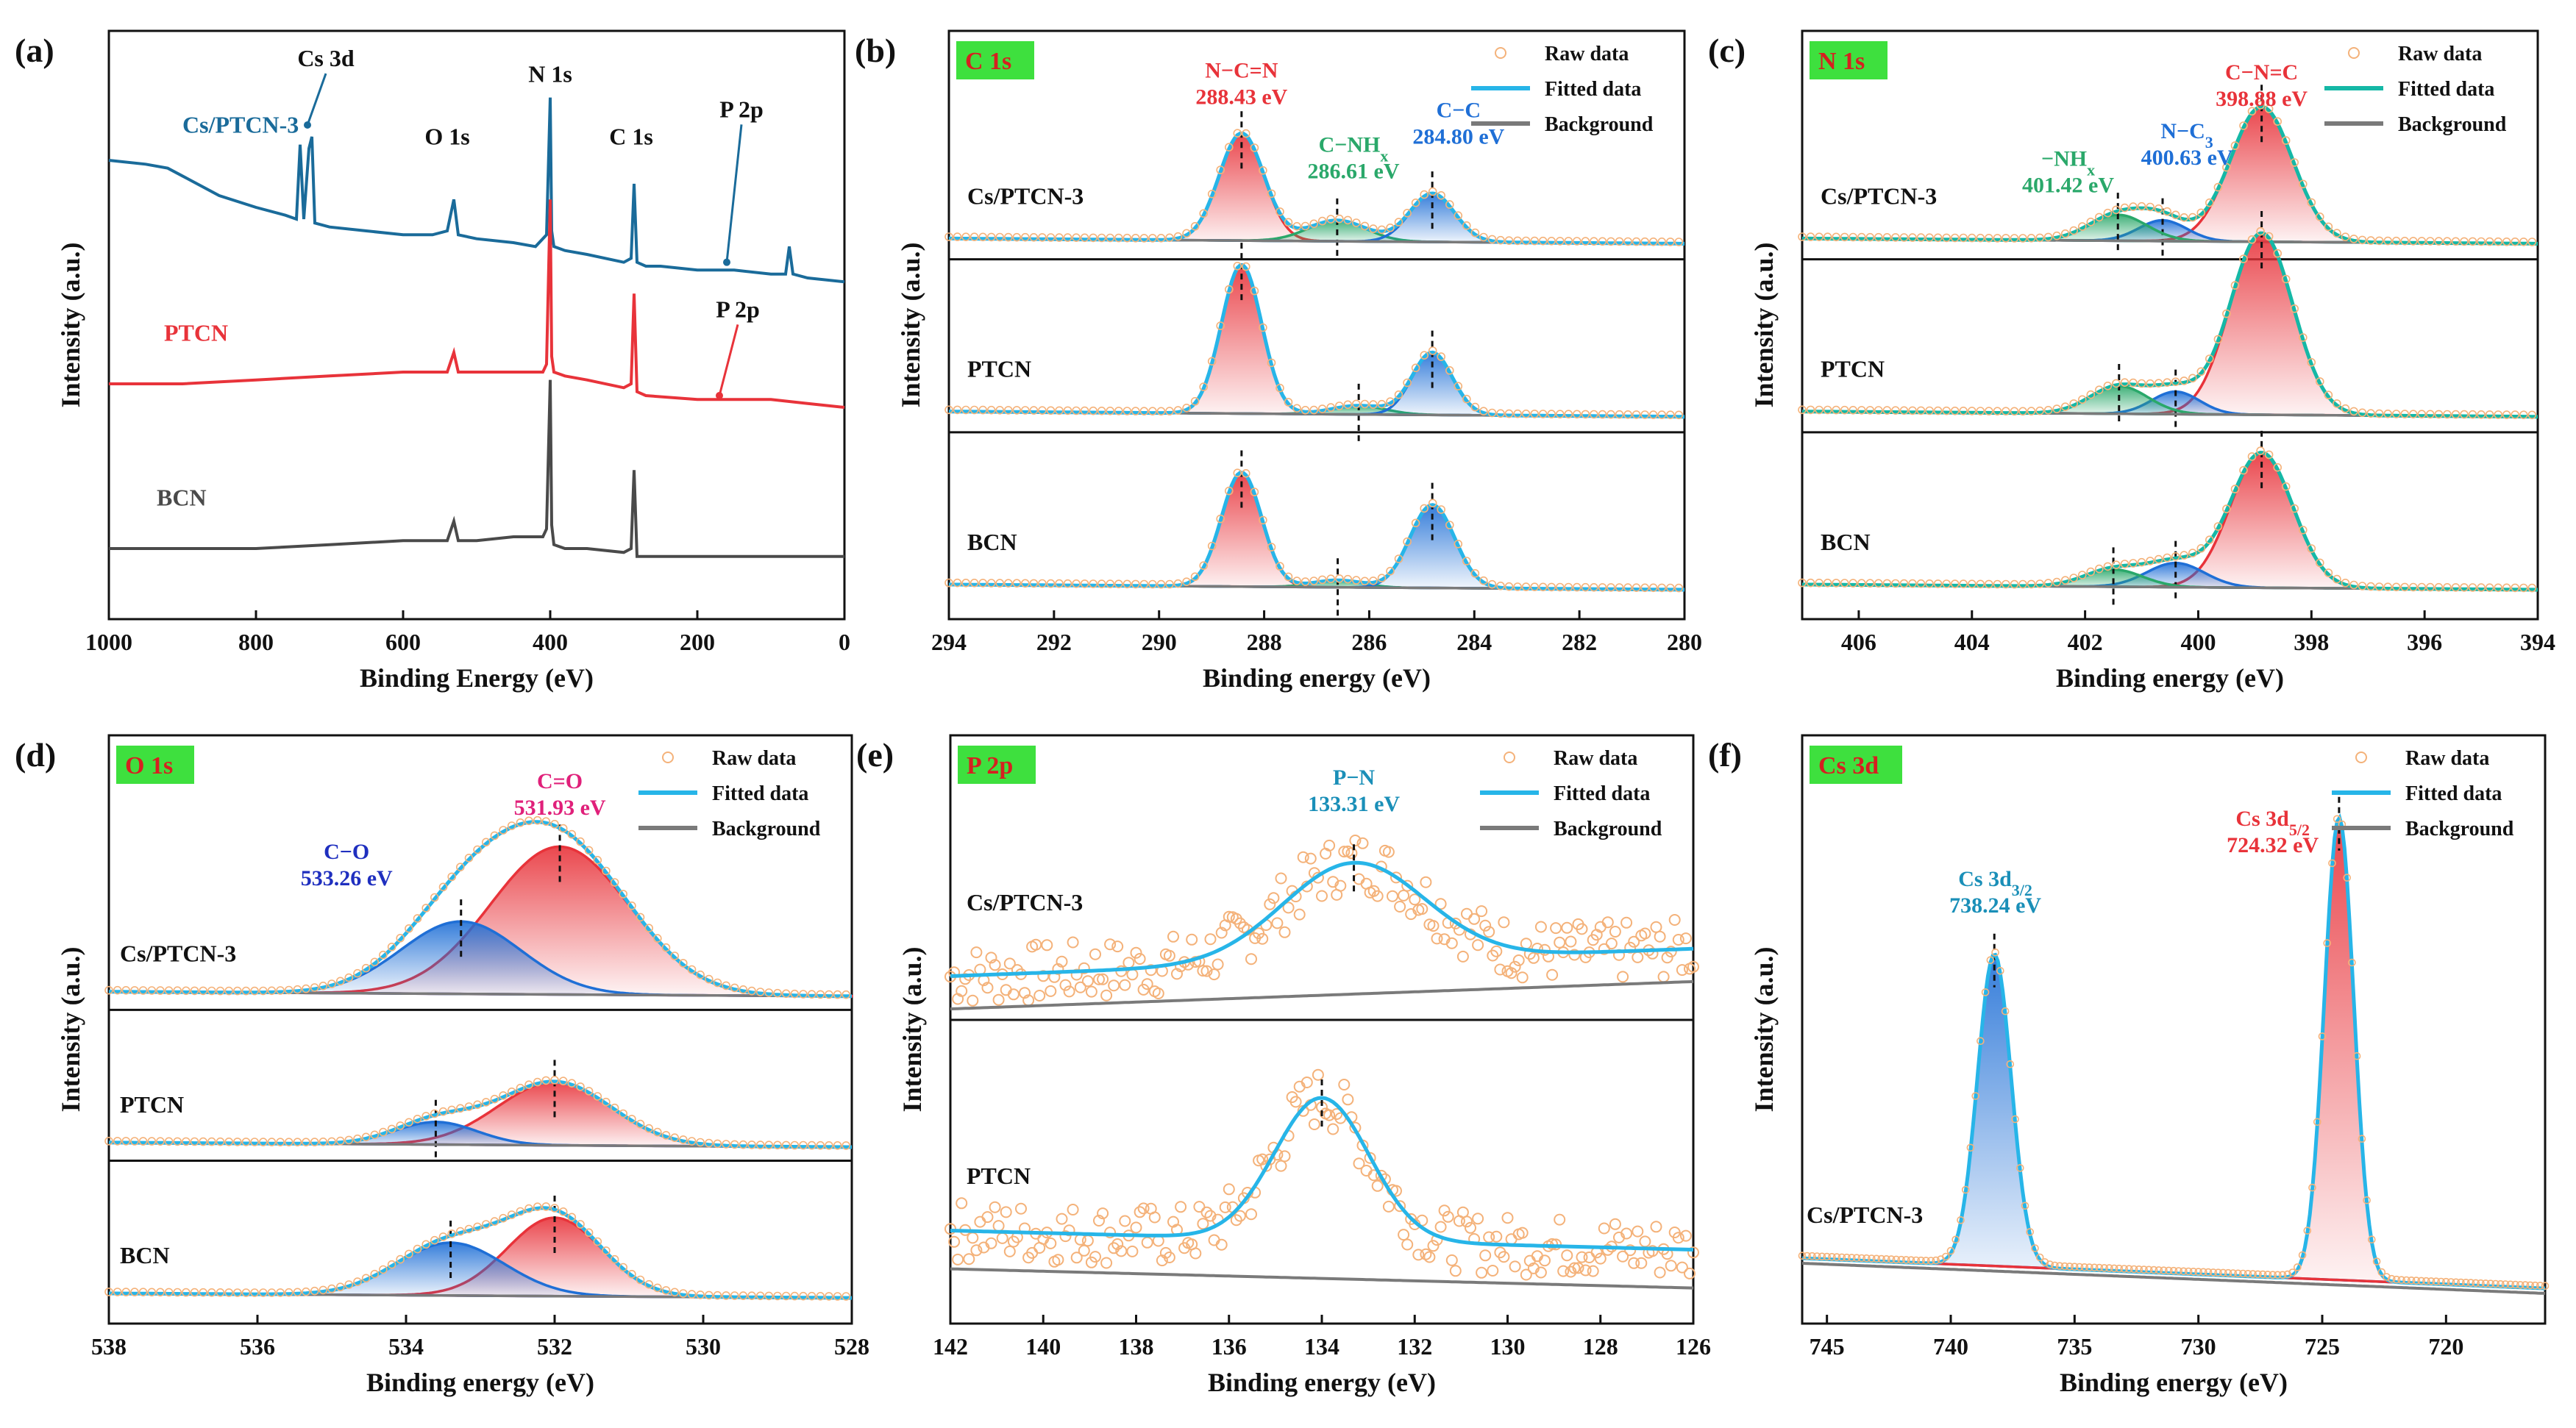 The height and width of the screenshot is (1428, 2576). Describe the element at coordinates (480, 1382) in the screenshot. I see `x-axis-label: Binding energy (eV)` at that location.